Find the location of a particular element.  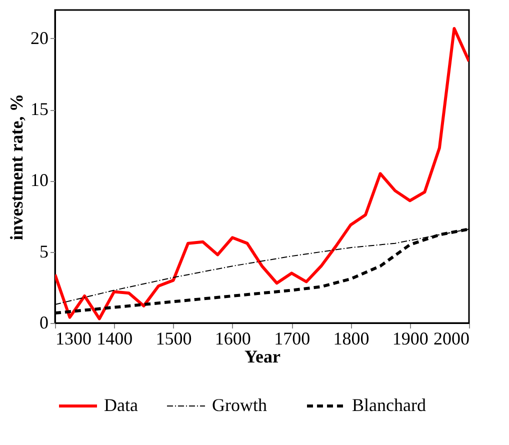

x-tick-label: 1900 is located at coordinates (410, 338).